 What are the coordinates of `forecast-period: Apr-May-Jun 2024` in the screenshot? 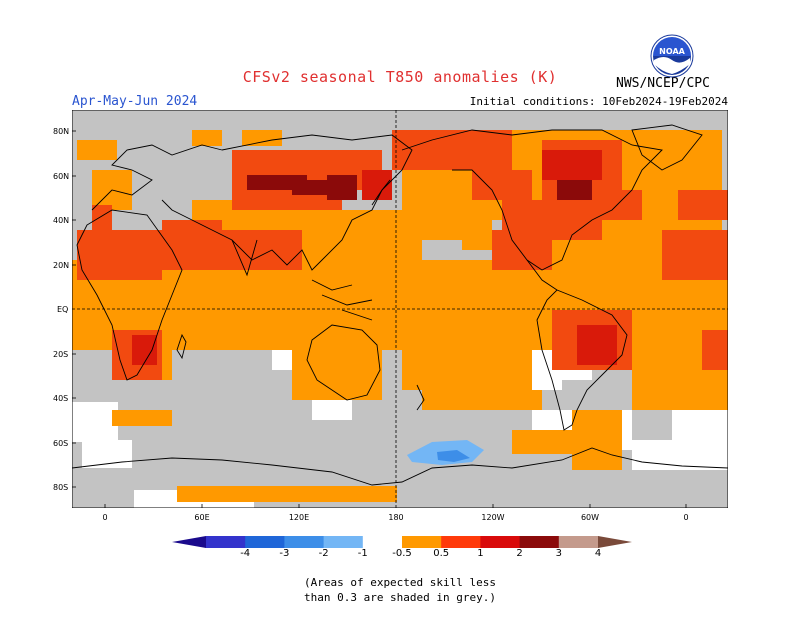 It's located at (135, 101).